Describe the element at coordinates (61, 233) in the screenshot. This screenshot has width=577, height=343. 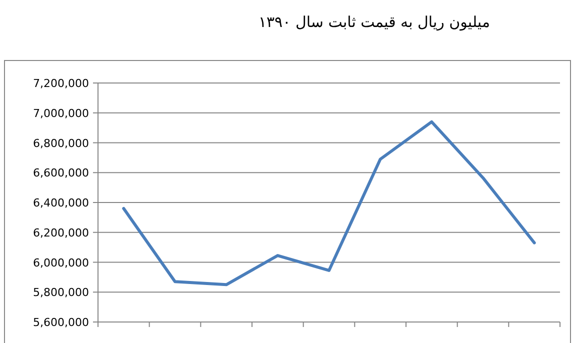
I see `y-tick-label: 6,200,000` at that location.